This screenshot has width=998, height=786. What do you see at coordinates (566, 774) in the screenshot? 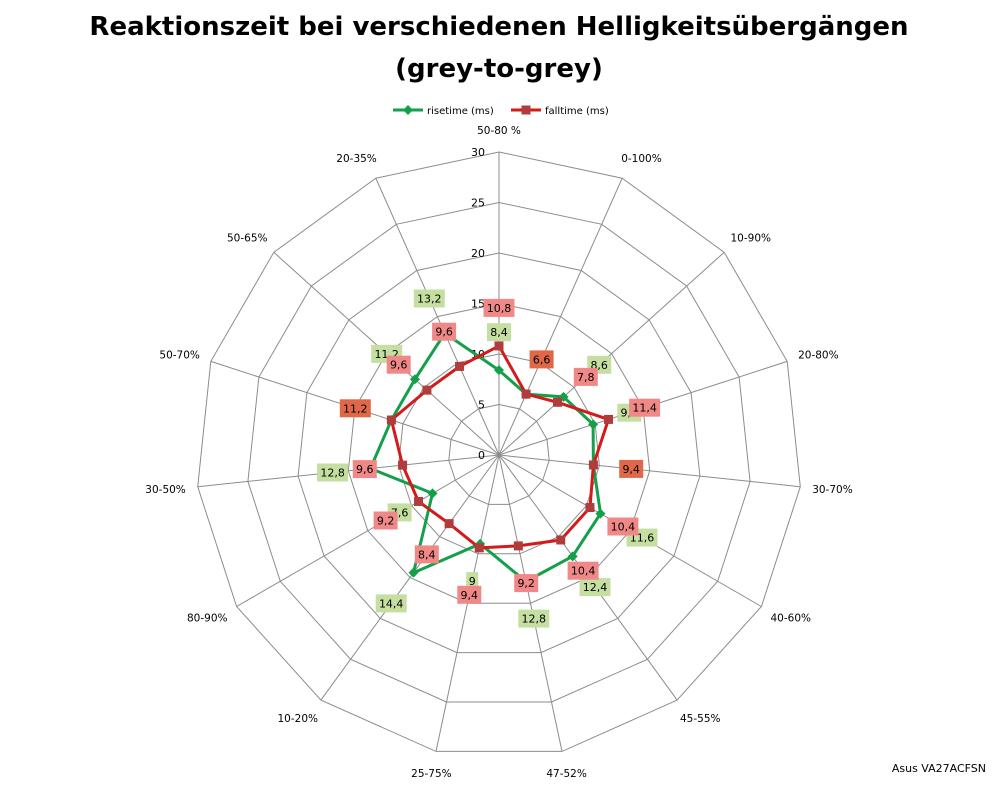
I see `category-label: 47-52%` at bounding box center [566, 774].